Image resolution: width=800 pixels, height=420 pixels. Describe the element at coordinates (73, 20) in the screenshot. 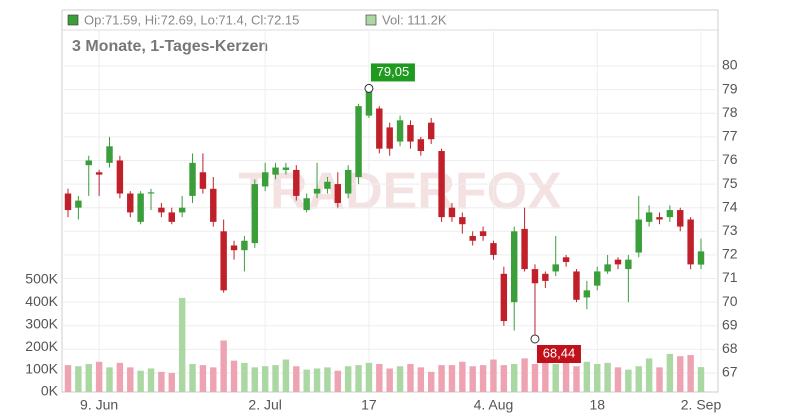

I see `ohlc-swatch` at that location.